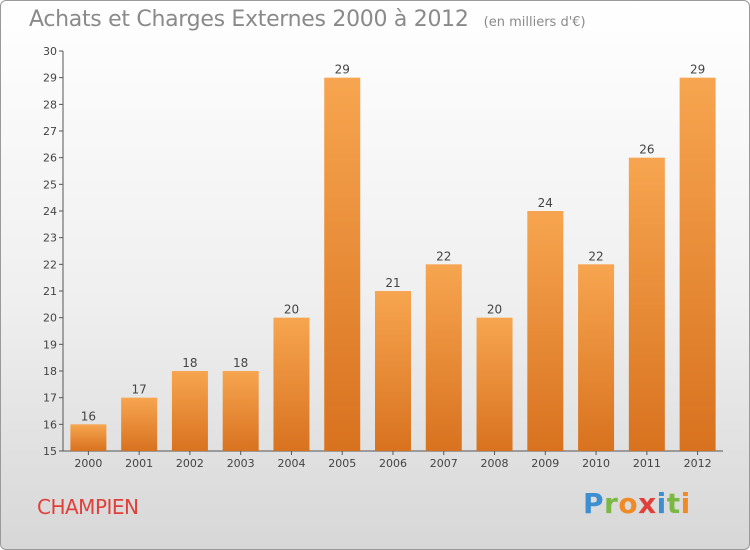 Image resolution: width=750 pixels, height=550 pixels. I want to click on logo-letter: x, so click(647, 503).